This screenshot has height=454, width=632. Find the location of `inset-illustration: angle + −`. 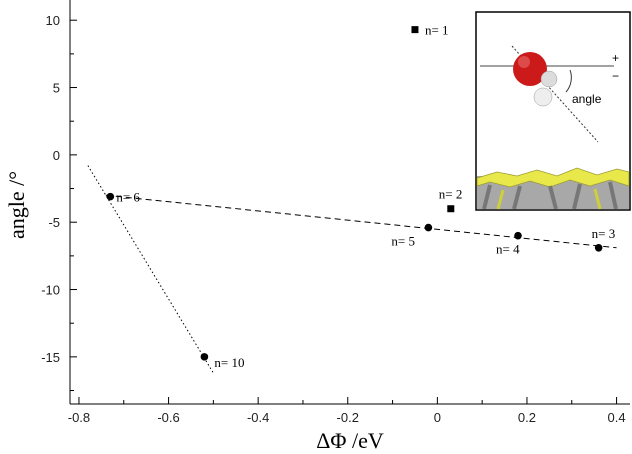

inset-illustration: angle + − is located at coordinates (553, 111).